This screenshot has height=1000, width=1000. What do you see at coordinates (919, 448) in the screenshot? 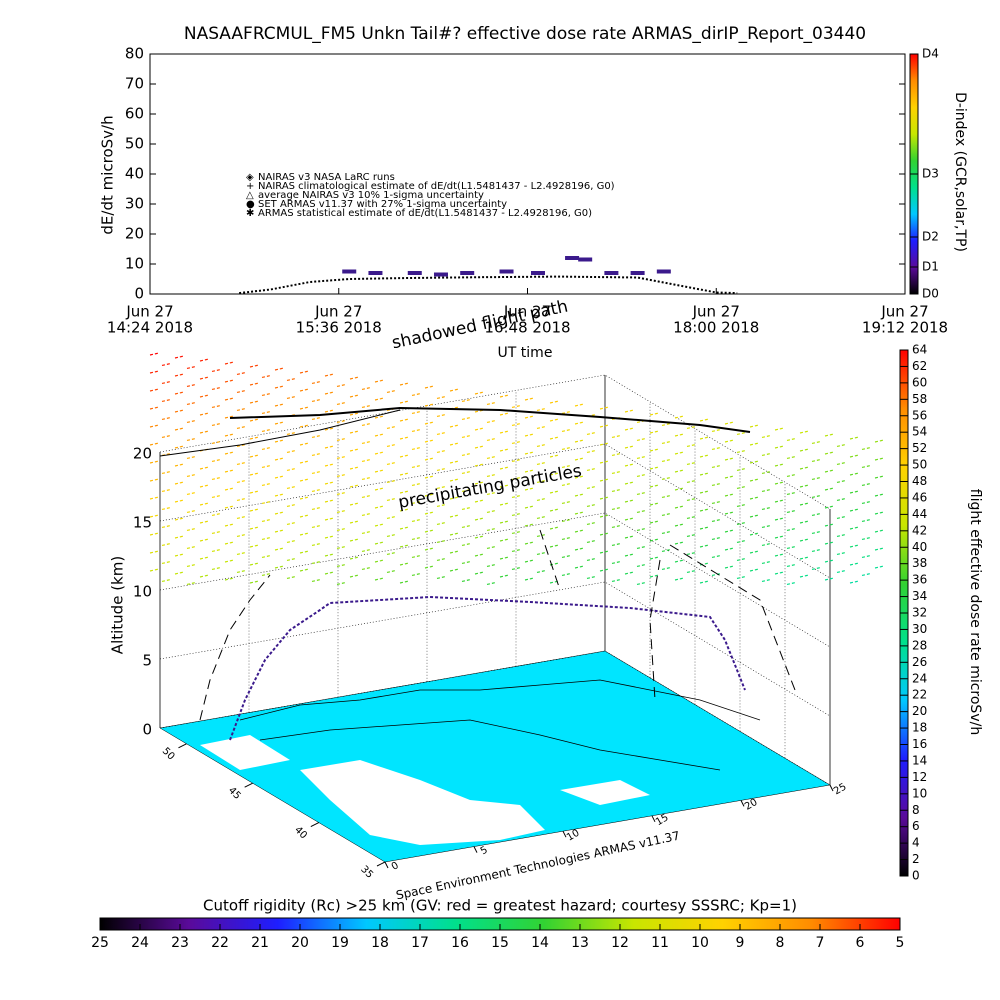
I see `colorbar-tick-label: 52` at bounding box center [919, 448].